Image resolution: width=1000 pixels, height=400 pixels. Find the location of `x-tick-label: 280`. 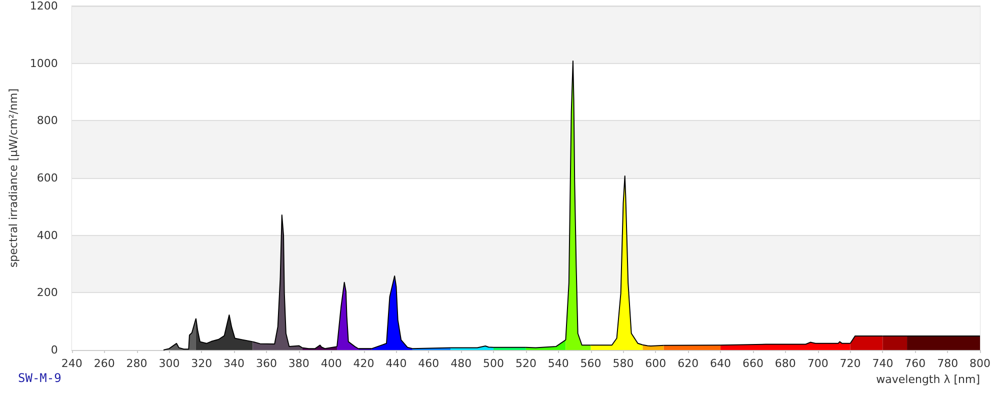

x-tick-label: 280 is located at coordinates (137, 363).